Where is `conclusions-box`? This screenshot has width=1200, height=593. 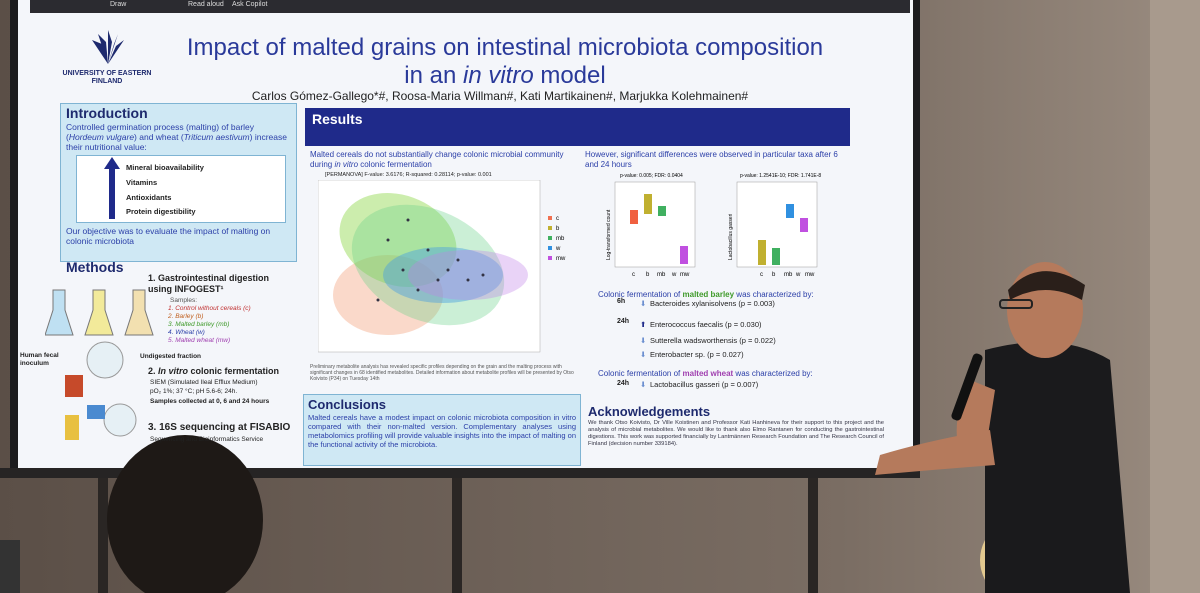
conclusions-box is located at coordinates (442, 430).